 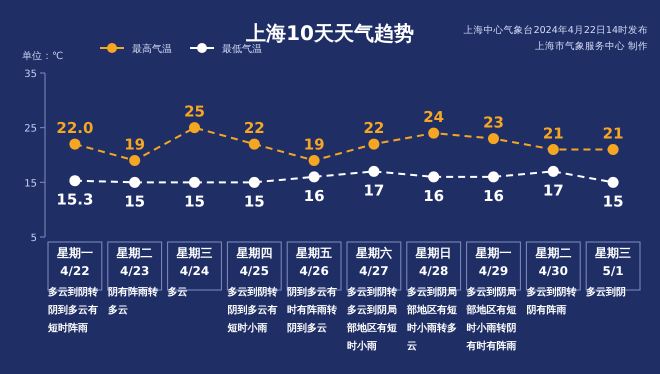 What do you see at coordinates (431, 319) in the screenshot?
I see `text: 多云到阴局部地区有短时小雨转多云` at bounding box center [431, 319].